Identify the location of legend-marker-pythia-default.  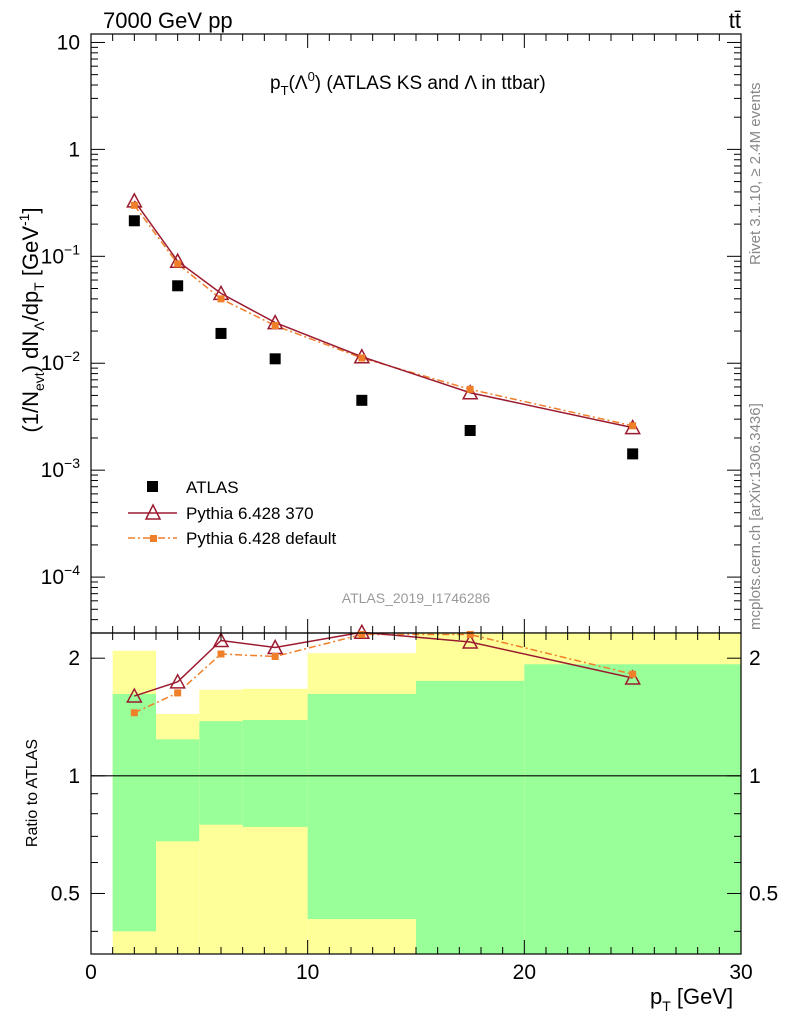
(153, 538).